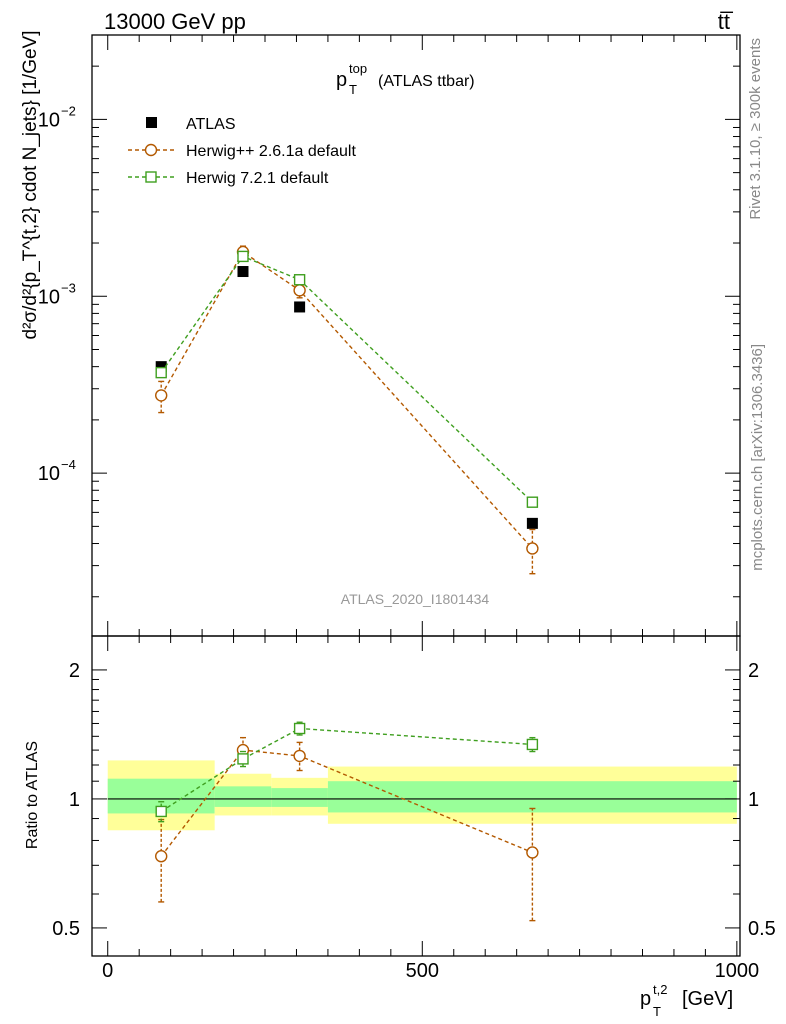  I want to click on x-tick-label: 1000, so click(737, 971).